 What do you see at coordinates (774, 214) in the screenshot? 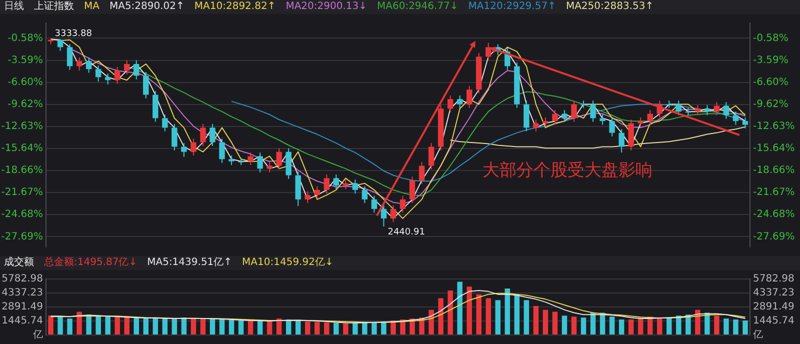
I see `y2-tick-label: -24.68%` at bounding box center [774, 214].